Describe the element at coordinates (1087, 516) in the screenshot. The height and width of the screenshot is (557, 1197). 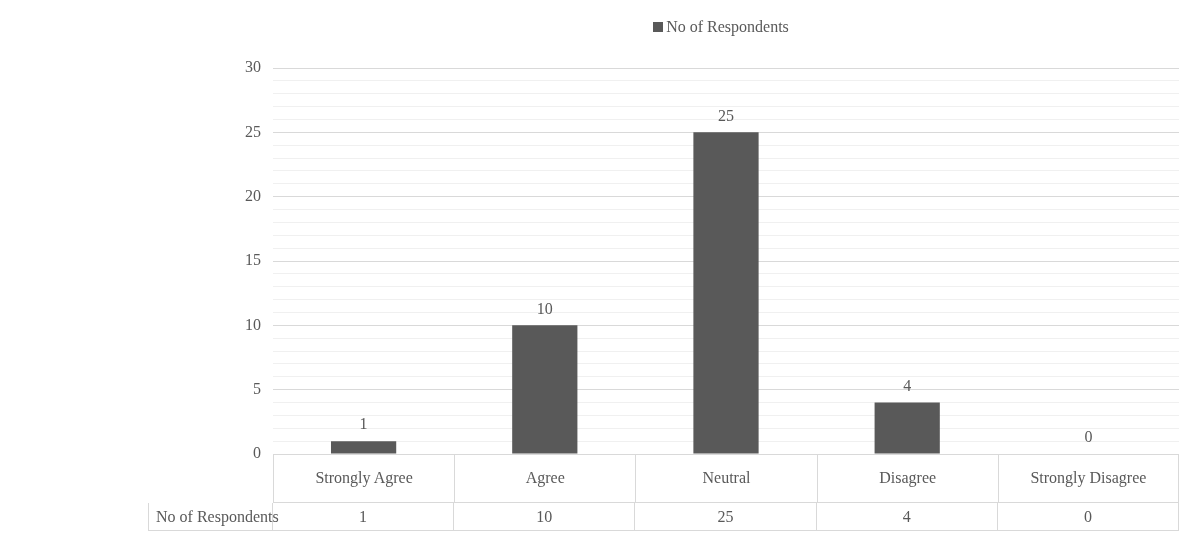
I see `data-label: 0` at that location.